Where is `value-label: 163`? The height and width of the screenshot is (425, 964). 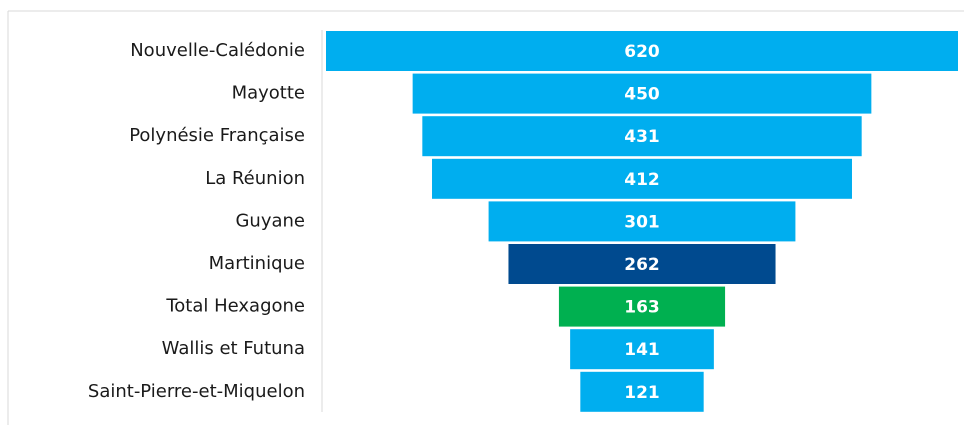
value-label: 163 is located at coordinates (642, 308).